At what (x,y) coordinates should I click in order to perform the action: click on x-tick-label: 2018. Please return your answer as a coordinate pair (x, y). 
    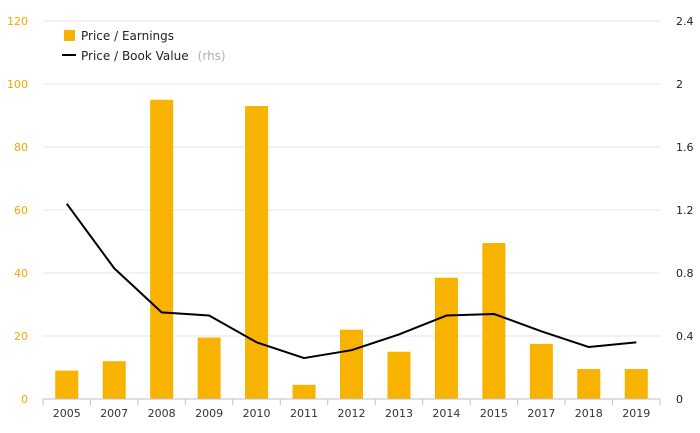
    Looking at the image, I should click on (589, 413).